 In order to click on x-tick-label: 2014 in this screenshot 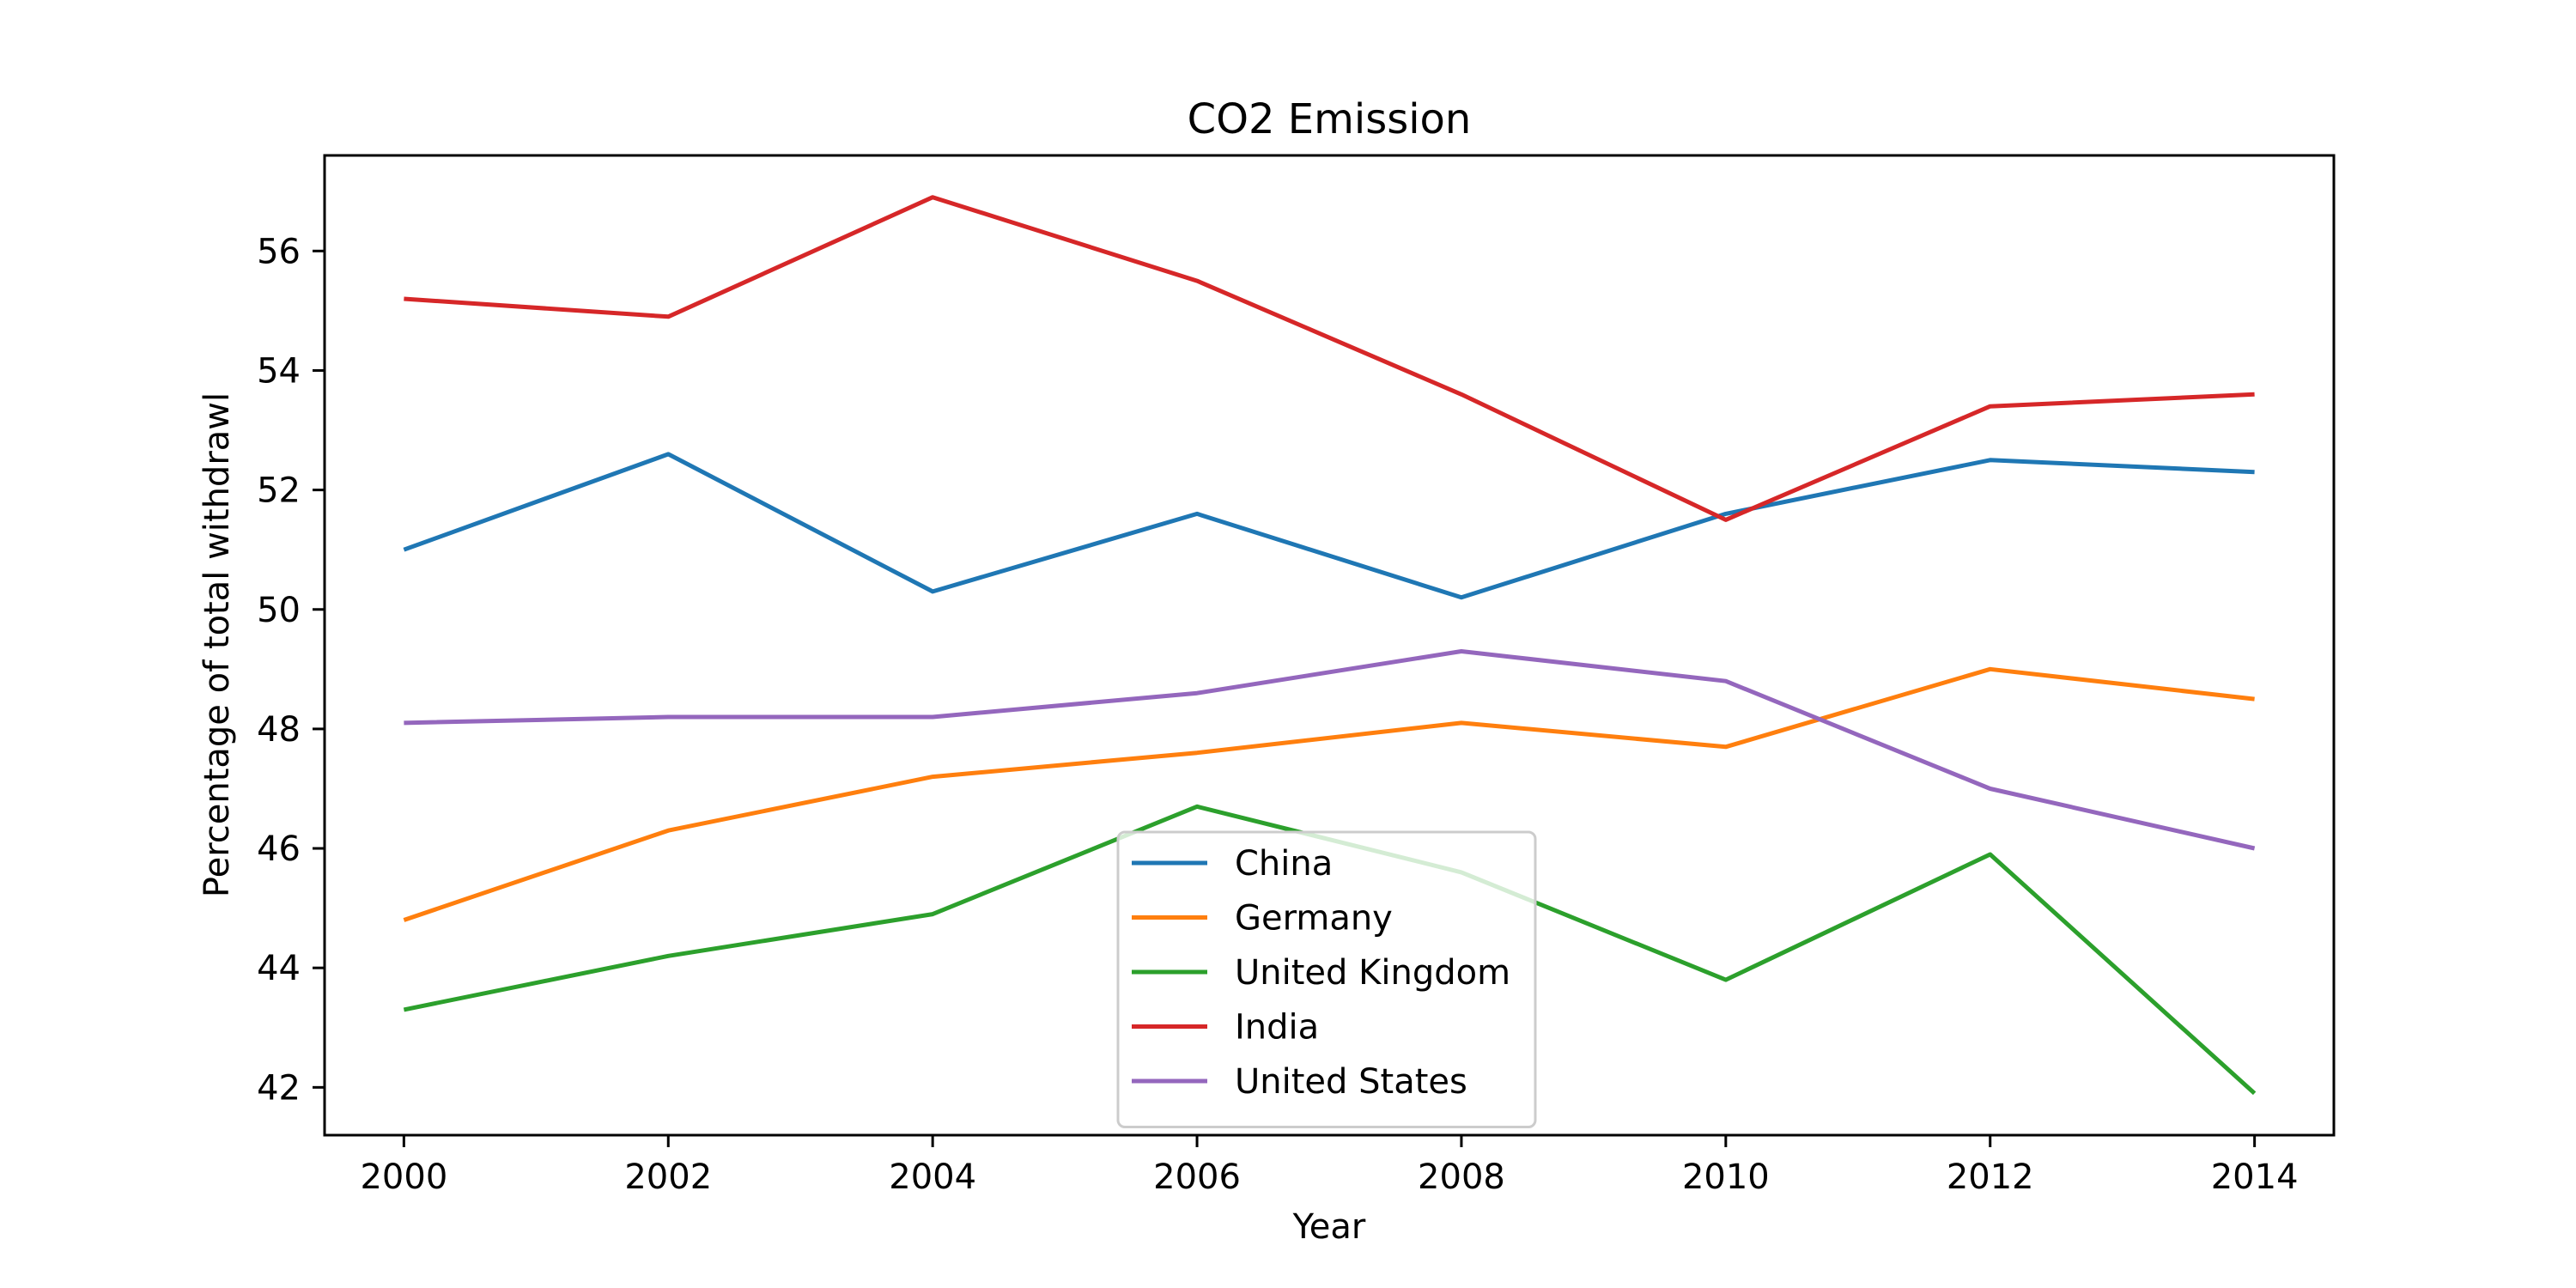, I will do `click(2255, 1177)`.